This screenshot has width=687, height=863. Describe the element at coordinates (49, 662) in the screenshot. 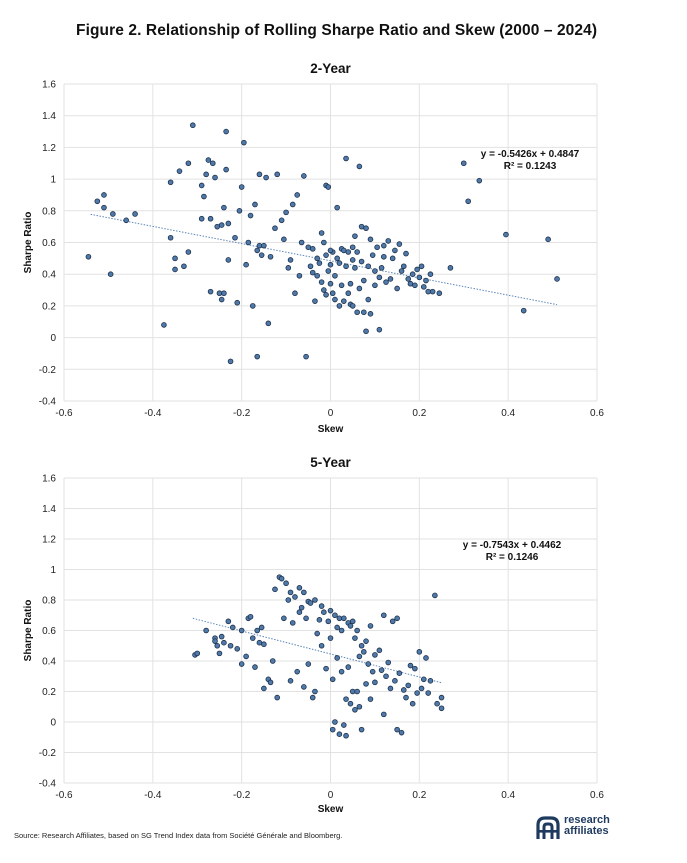

I see `y-tick-label: 0.4` at that location.